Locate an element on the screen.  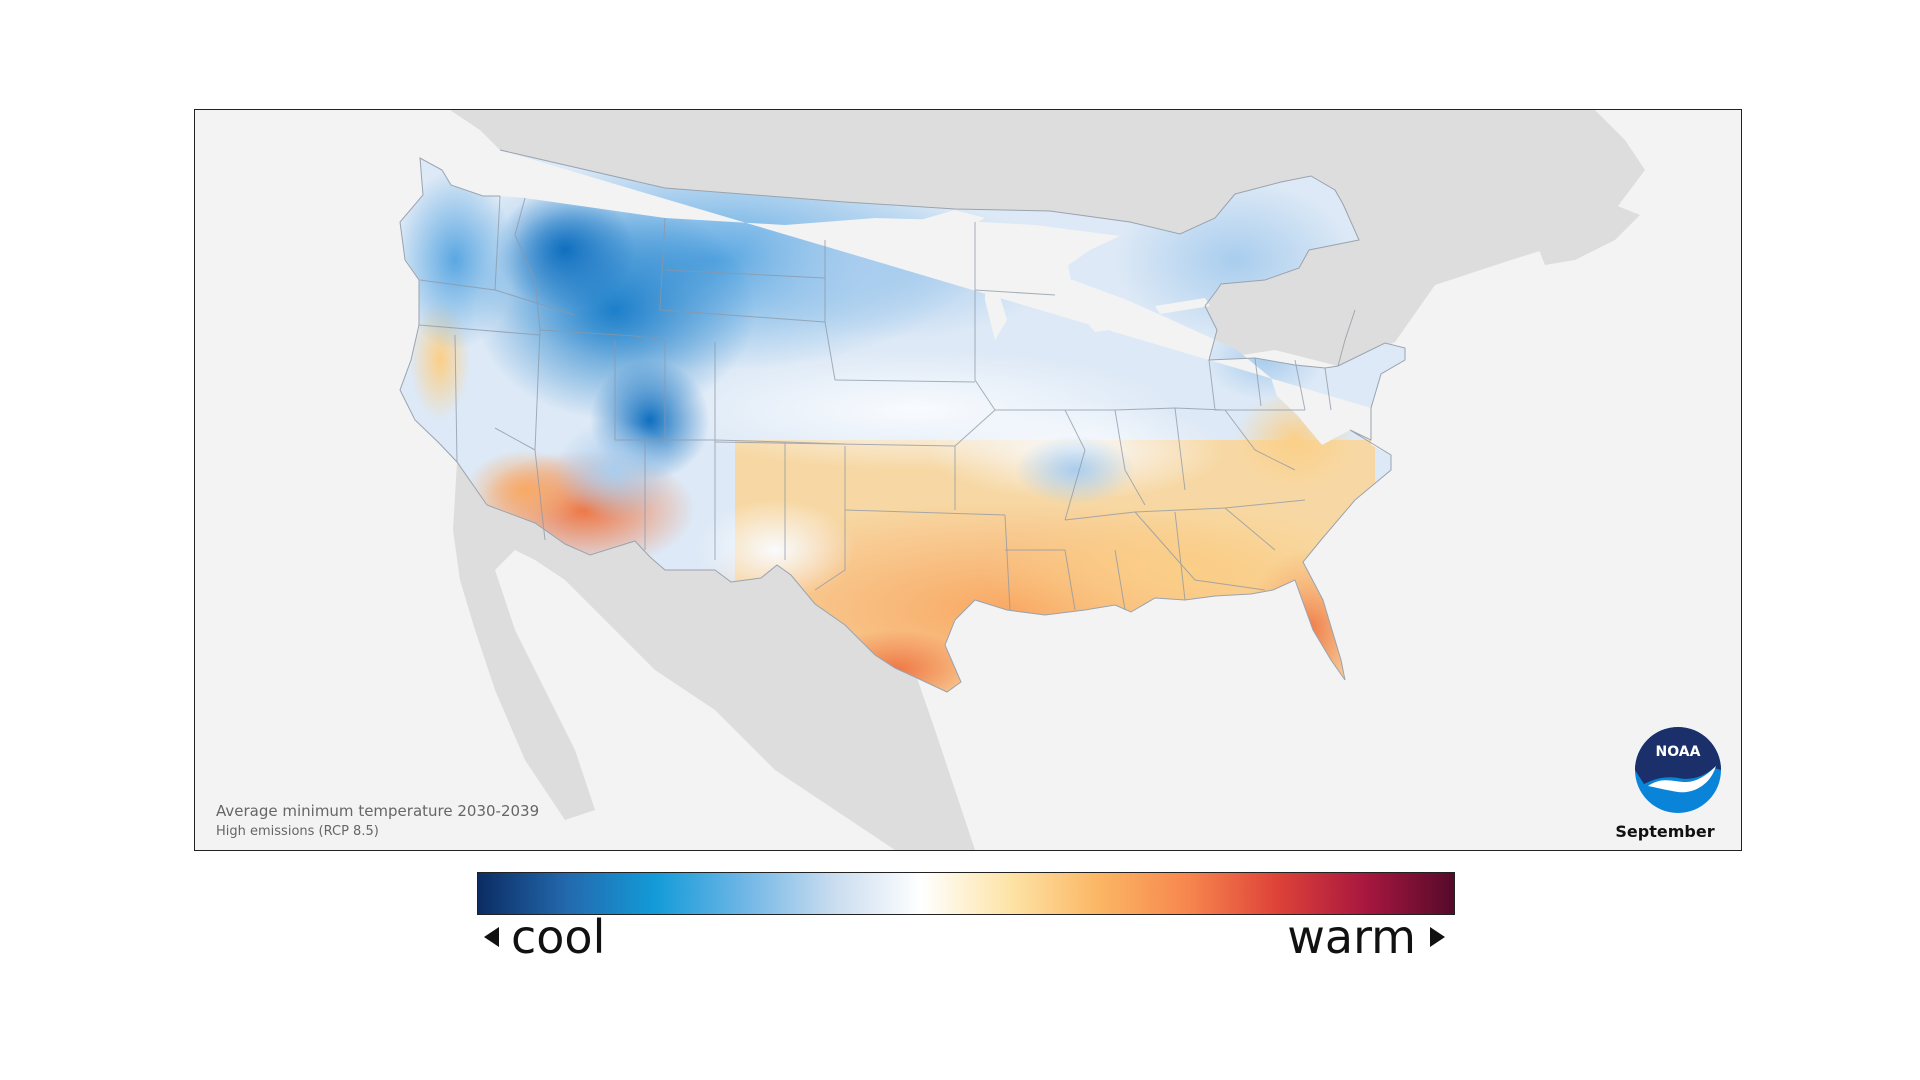
left-arrow-icon is located at coordinates (491, 937).